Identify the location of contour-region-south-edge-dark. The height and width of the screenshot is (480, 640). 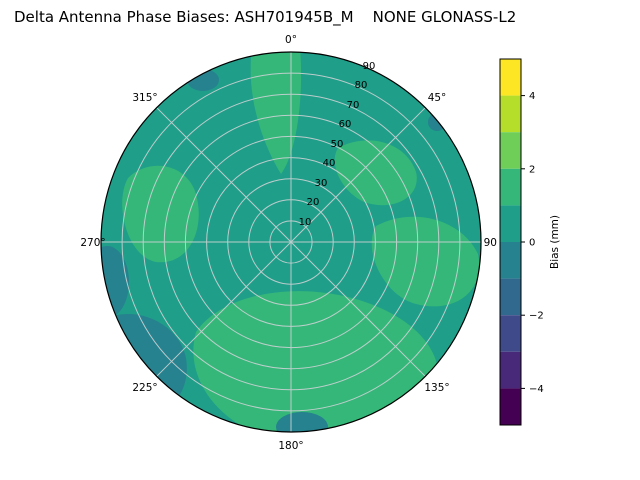
(302, 422).